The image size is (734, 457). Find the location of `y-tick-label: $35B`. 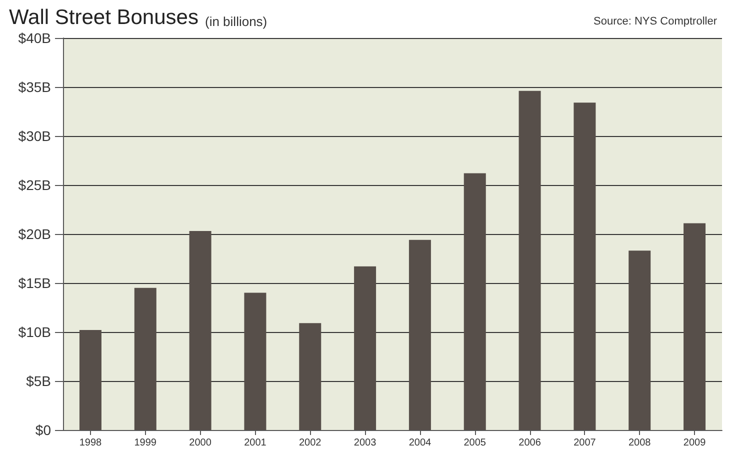

y-tick-label: $35B is located at coordinates (34, 87).